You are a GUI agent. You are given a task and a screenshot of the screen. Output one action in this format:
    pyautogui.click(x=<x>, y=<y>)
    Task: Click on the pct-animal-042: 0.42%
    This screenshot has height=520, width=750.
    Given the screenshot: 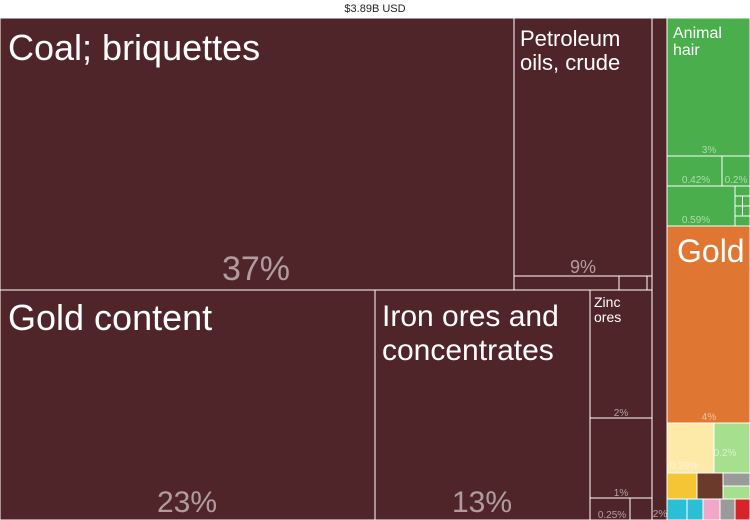 What is the action you would take?
    pyautogui.click(x=696, y=180)
    